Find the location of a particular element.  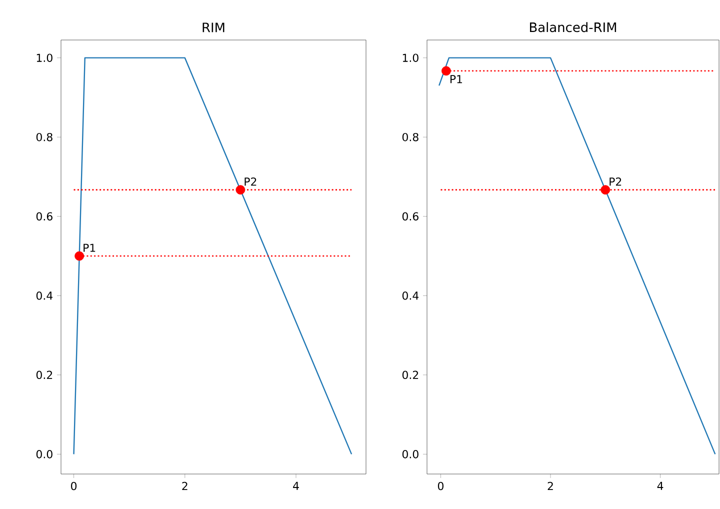

chart-title: Balanced-RIM is located at coordinates (573, 27).